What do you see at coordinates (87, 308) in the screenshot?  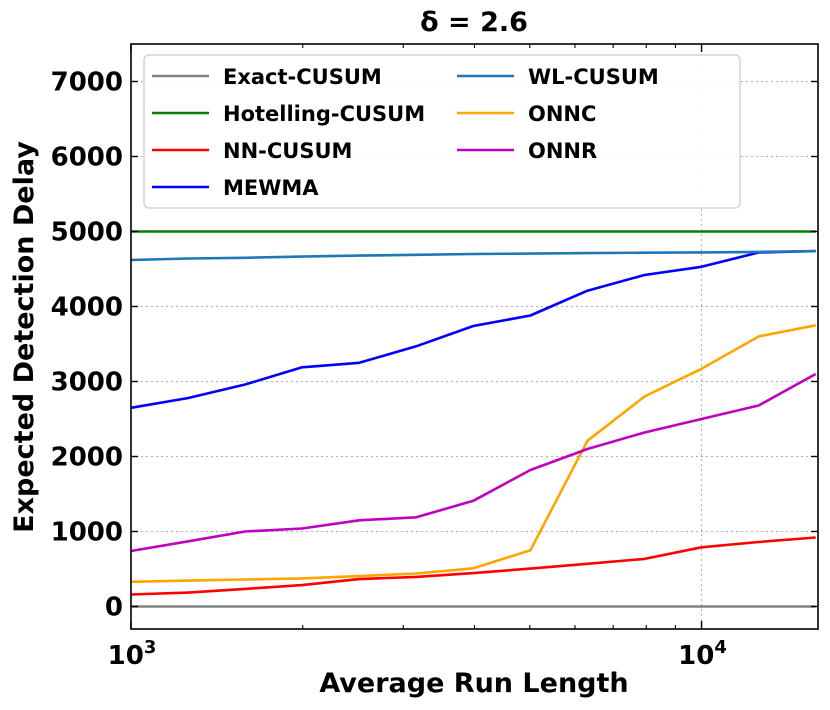 I see `y-tick-label: 4000` at bounding box center [87, 308].